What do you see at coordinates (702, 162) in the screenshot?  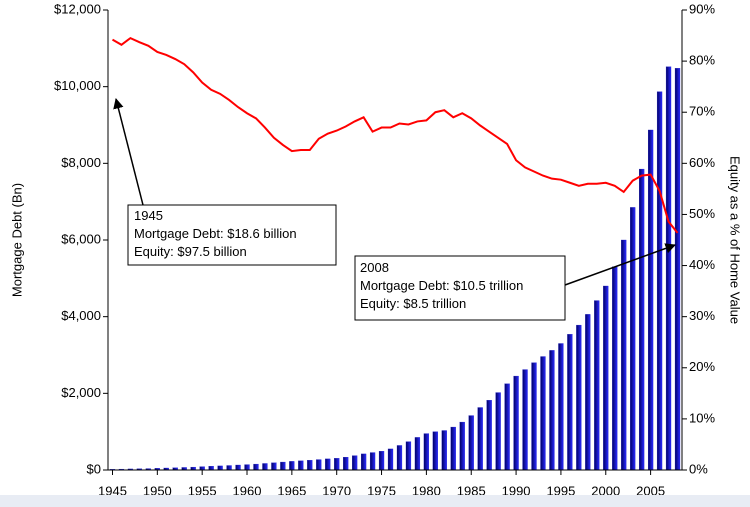 I see `y2-tick-label: 60%` at bounding box center [702, 162].